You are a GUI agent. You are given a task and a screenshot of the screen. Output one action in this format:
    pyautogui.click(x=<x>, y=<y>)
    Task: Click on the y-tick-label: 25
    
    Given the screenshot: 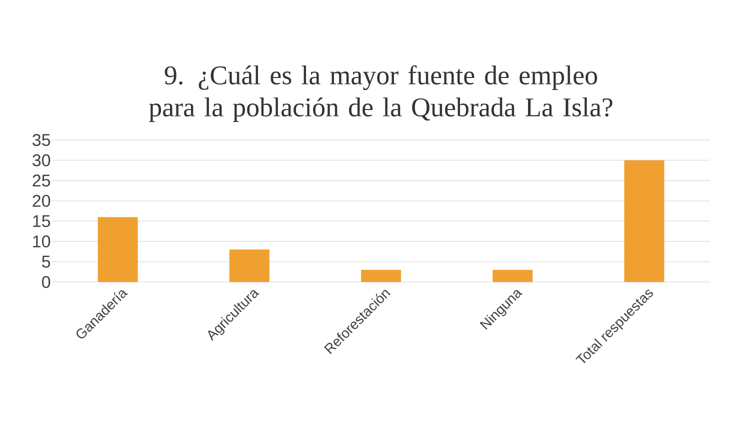 What is the action you would take?
    pyautogui.click(x=41, y=180)
    